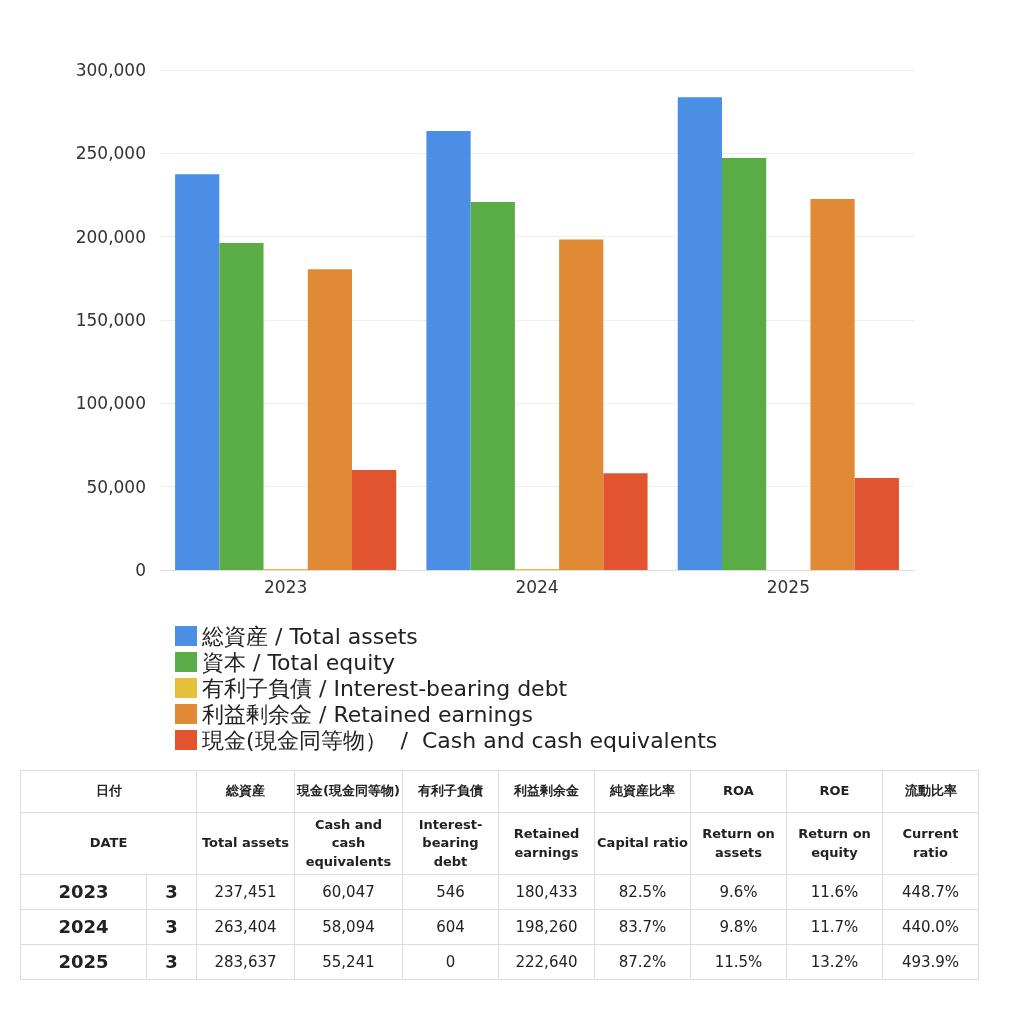  Describe the element at coordinates (110, 403) in the screenshot. I see `y-tick-label: 100,000` at that location.